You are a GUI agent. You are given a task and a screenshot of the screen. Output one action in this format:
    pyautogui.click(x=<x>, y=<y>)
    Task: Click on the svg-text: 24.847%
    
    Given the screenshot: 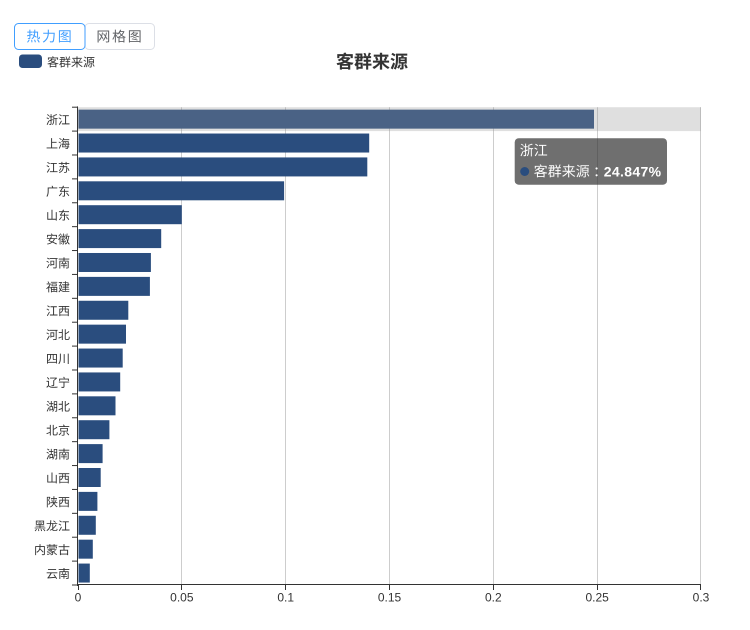 What is the action you would take?
    pyautogui.click(x=633, y=171)
    